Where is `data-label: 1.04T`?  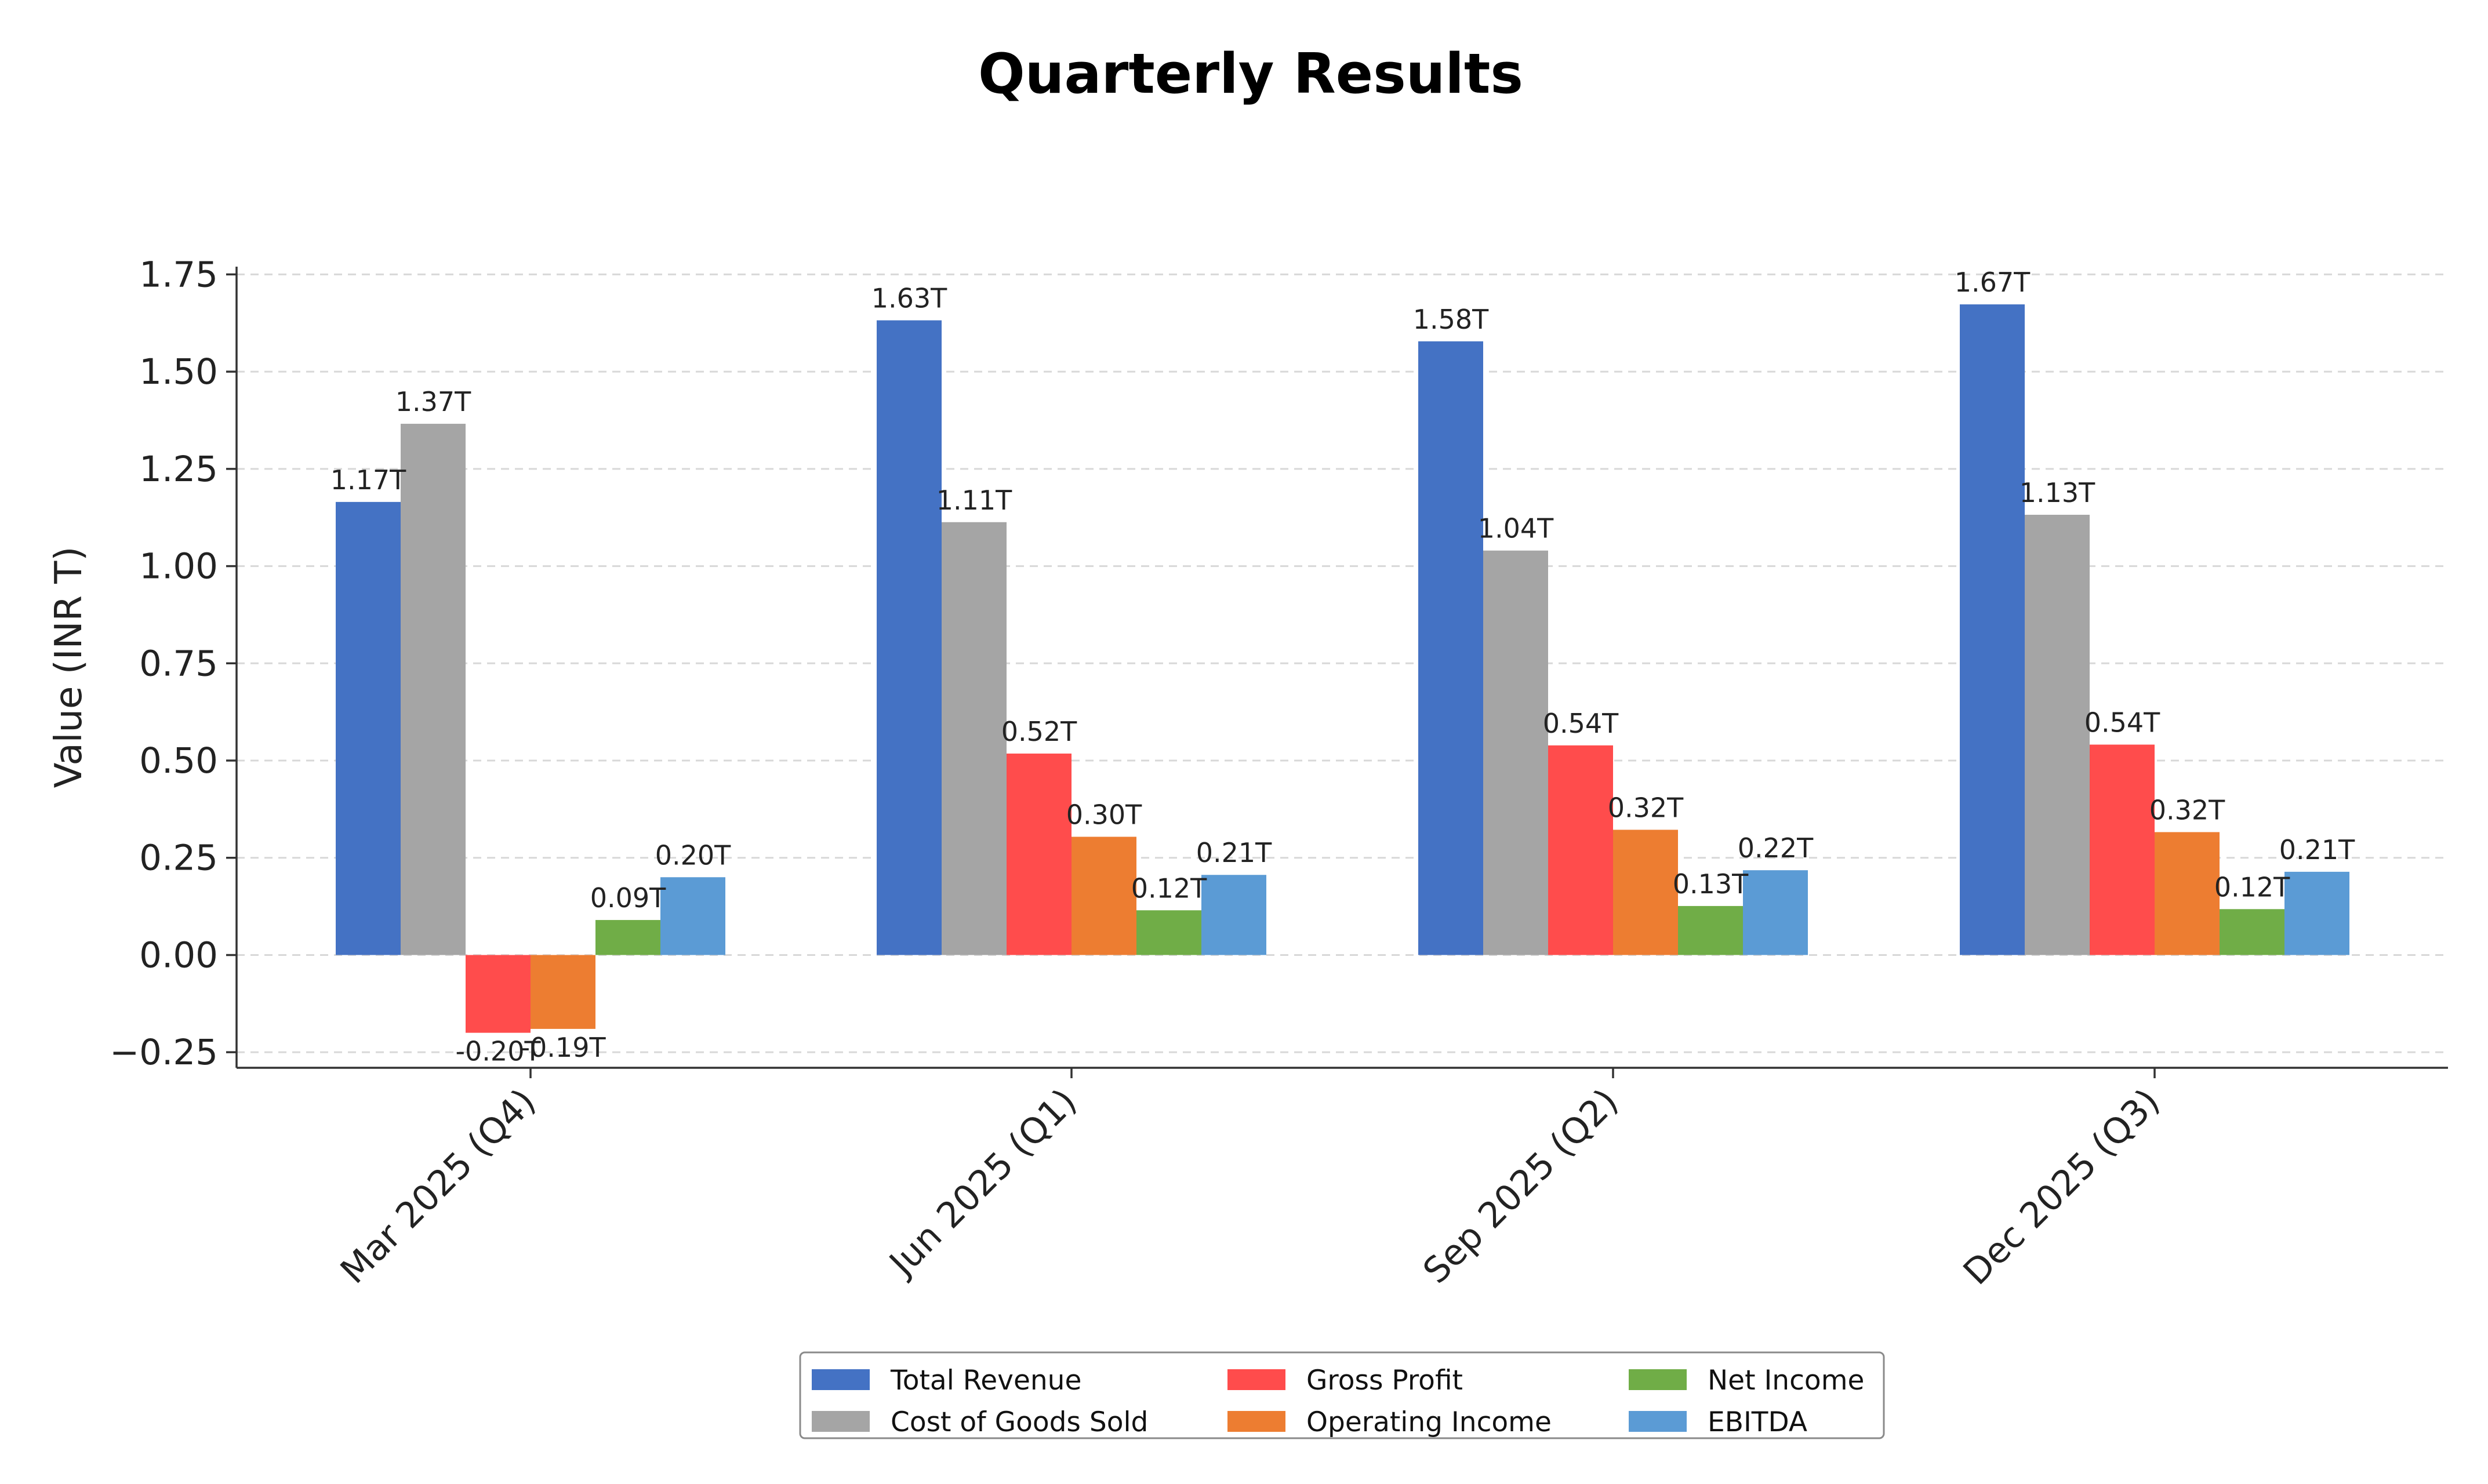
data-label: 1.04T is located at coordinates (1516, 528).